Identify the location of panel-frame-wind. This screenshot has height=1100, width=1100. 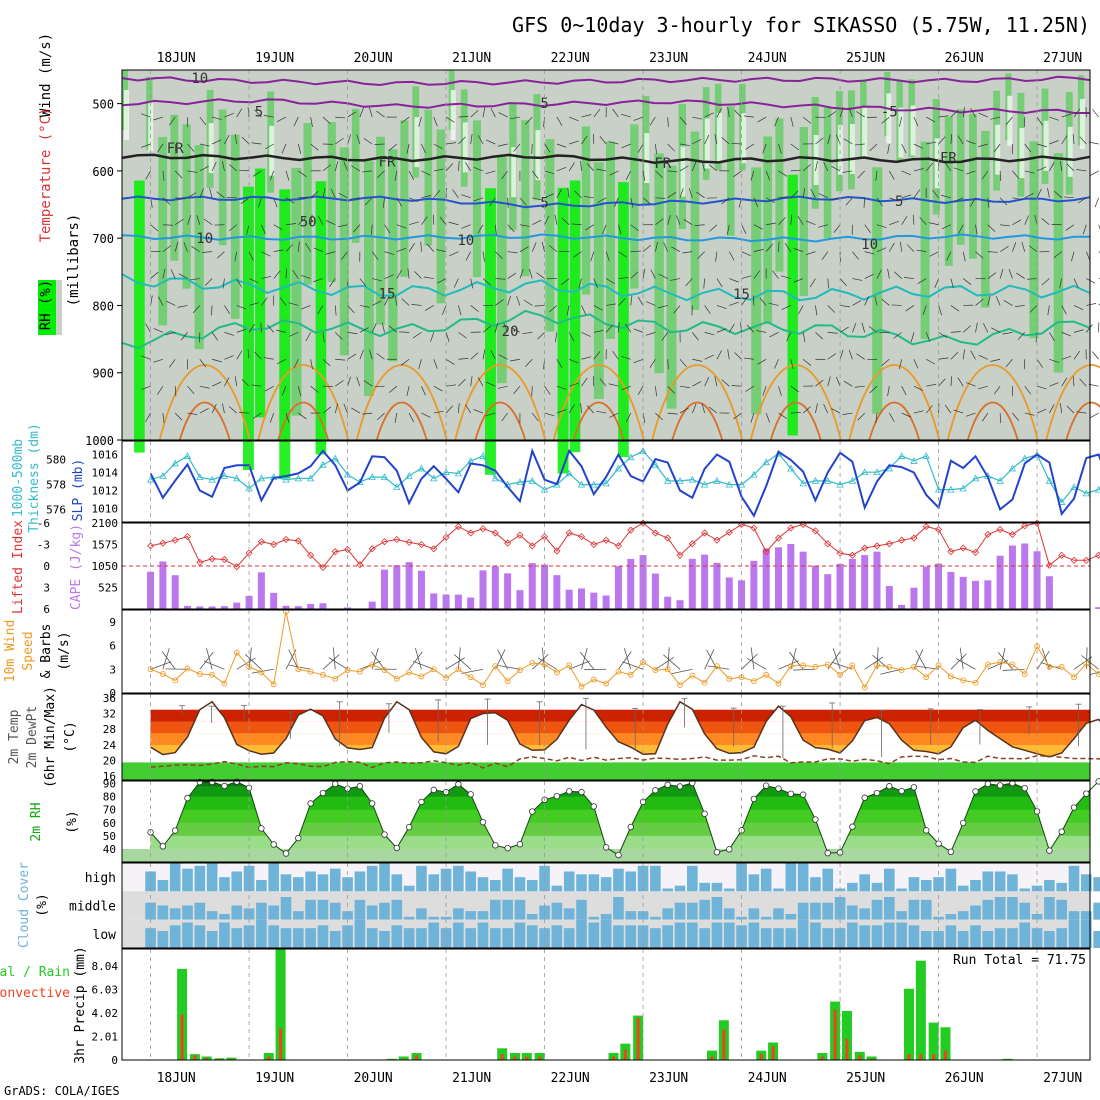
(606, 651).